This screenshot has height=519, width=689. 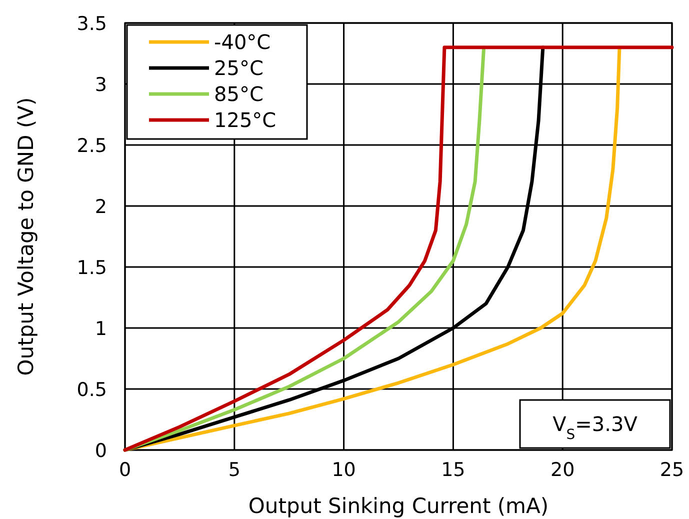 What do you see at coordinates (595, 427) in the screenshot?
I see `annotation: V$_{S}$=3.3V` at bounding box center [595, 427].